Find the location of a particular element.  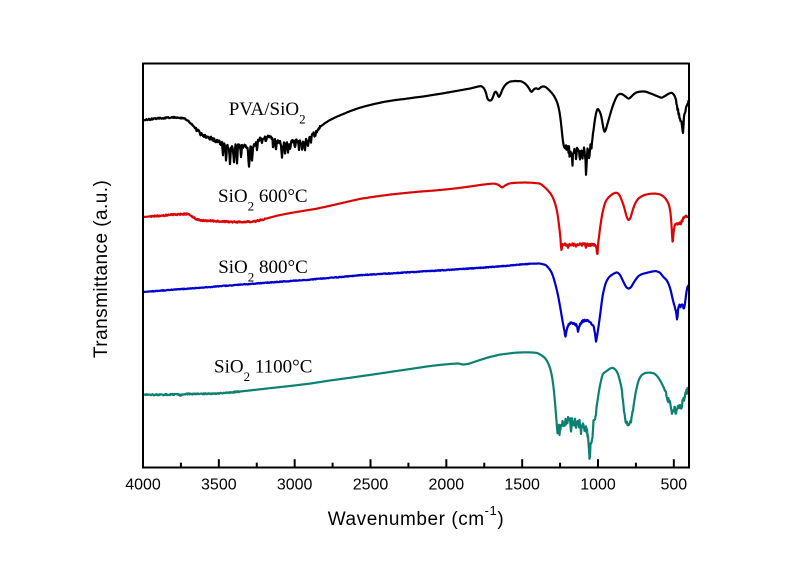

svg-text: 2000 is located at coordinates (447, 485).